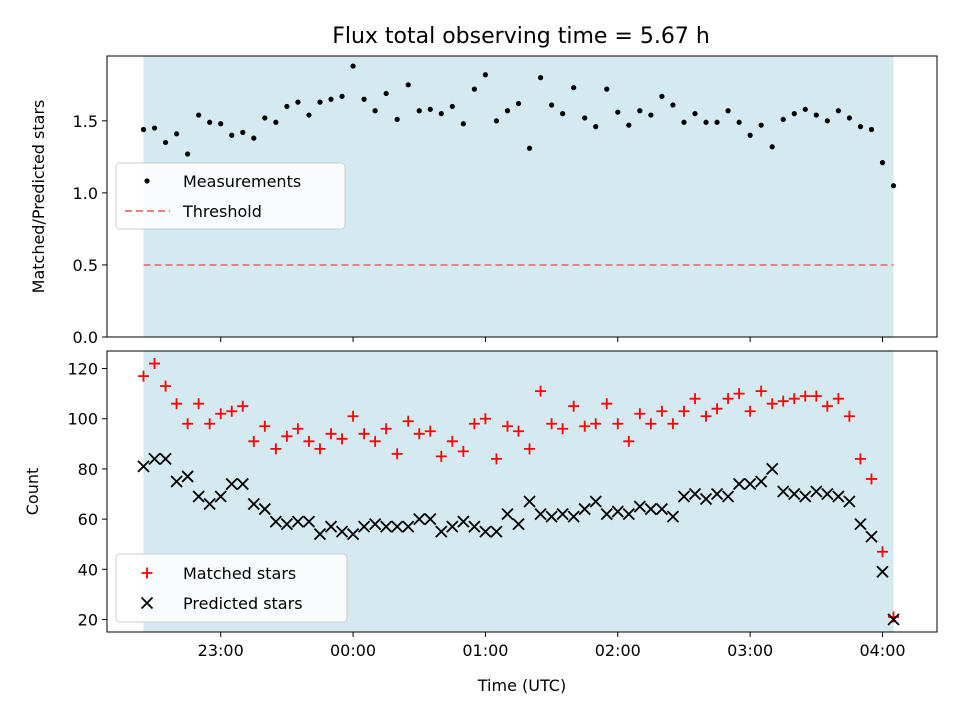 Image resolution: width=960 pixels, height=720 pixels. What do you see at coordinates (82, 369) in the screenshot?
I see `count-y-tick-label: 120` at bounding box center [82, 369].